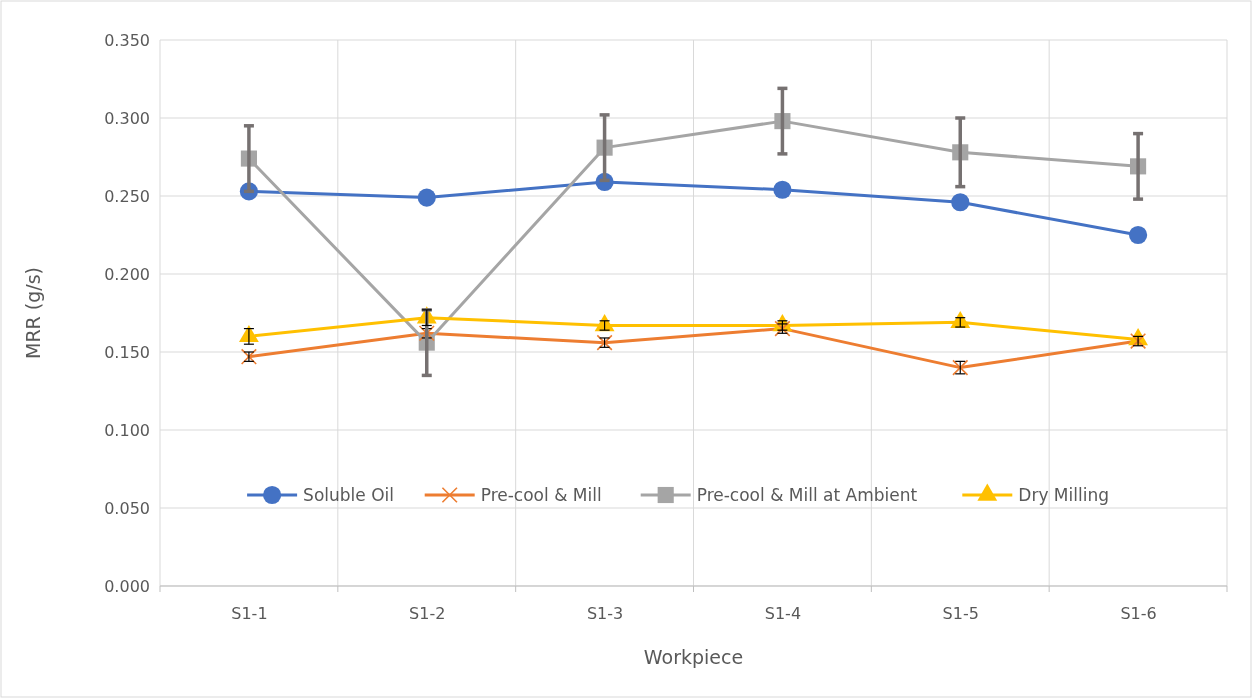  What do you see at coordinates (33, 313) in the screenshot?
I see `y-axis-title: MRR (g/s)` at bounding box center [33, 313].